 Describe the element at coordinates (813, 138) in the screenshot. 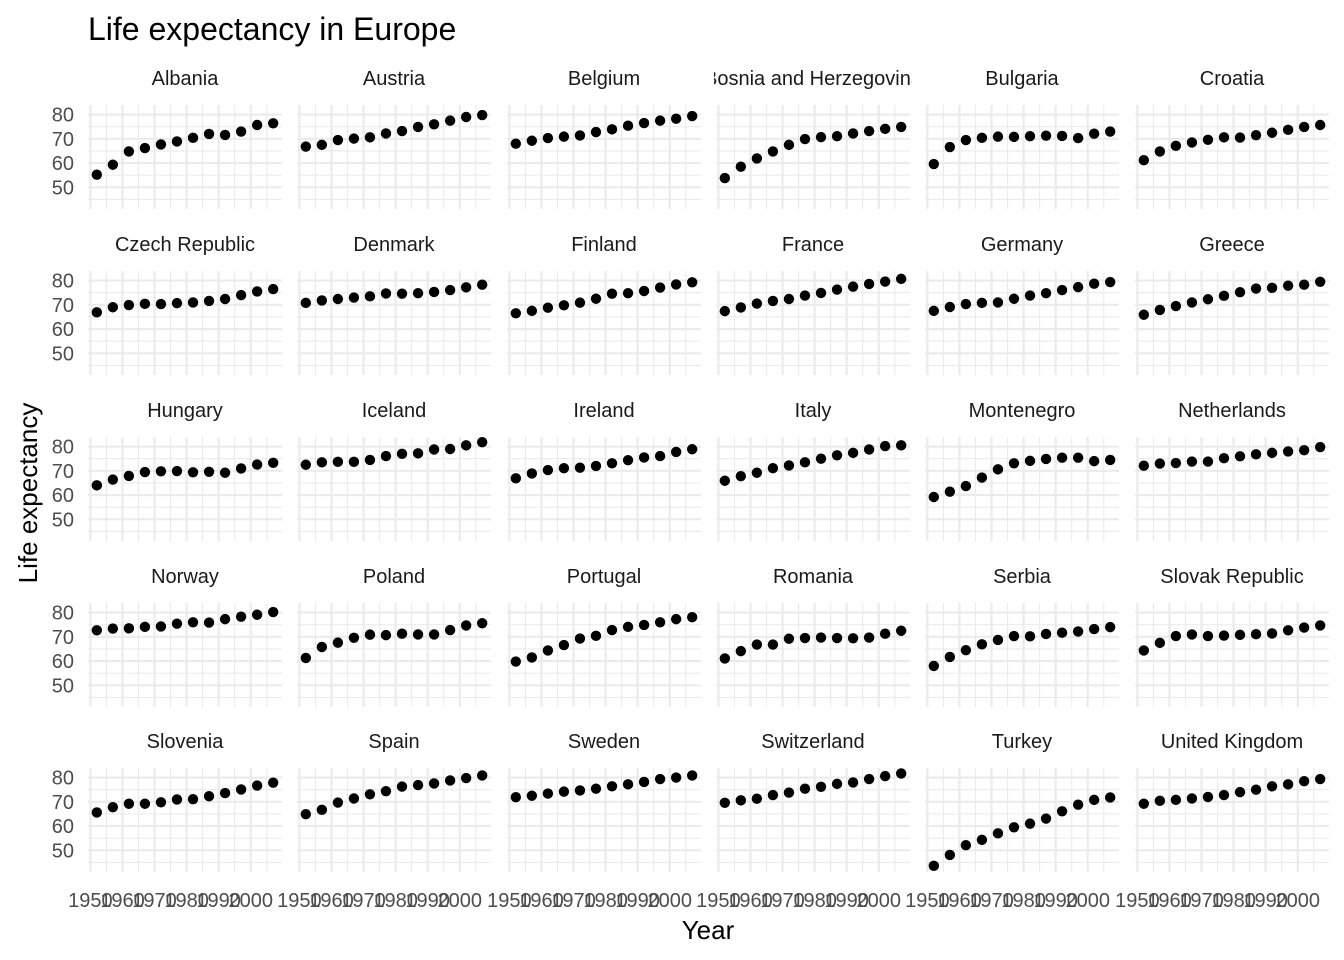

I see `facet-panel: Bosnia and Herzegovina` at that location.